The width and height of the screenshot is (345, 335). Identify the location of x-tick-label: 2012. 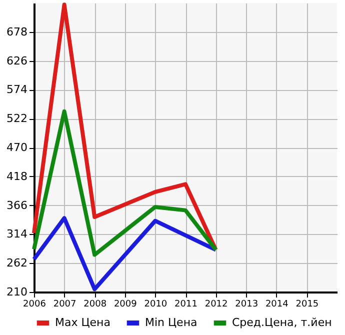
(216, 305).